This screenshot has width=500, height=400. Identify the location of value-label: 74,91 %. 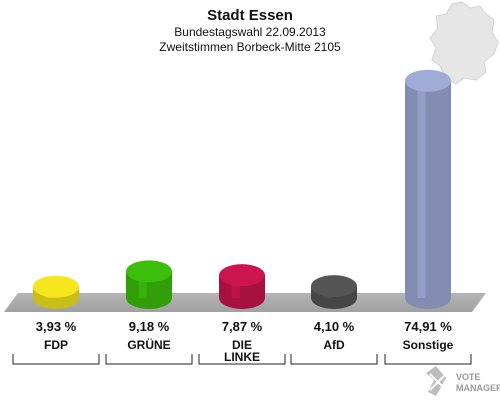
(428, 326).